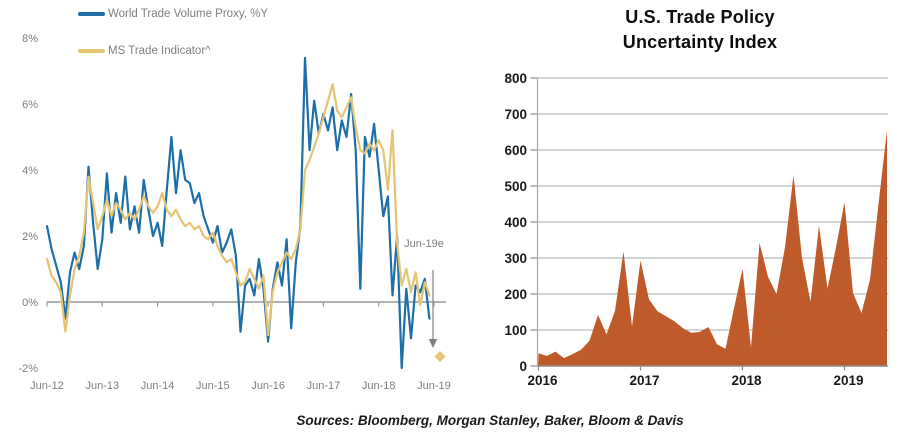 Image resolution: width=900 pixels, height=444 pixels. I want to click on svg-text: Jun-16, so click(268, 386).